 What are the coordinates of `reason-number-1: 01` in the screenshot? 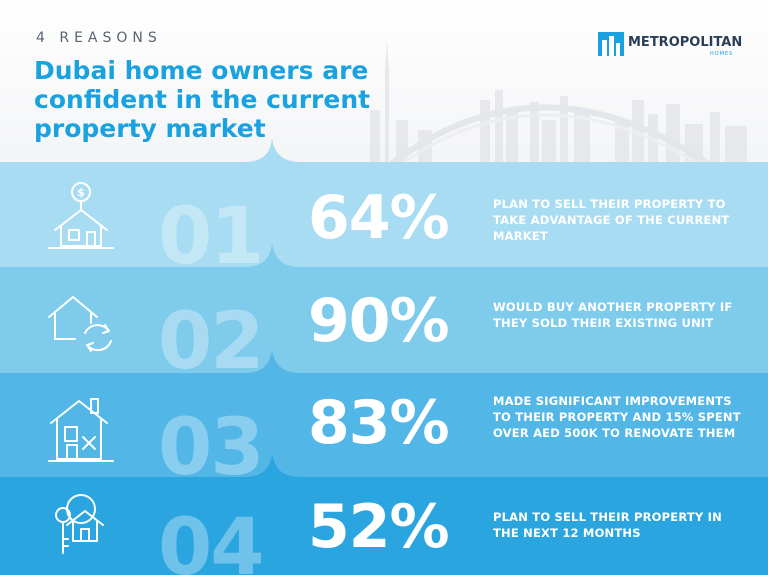 It's located at (211, 237).